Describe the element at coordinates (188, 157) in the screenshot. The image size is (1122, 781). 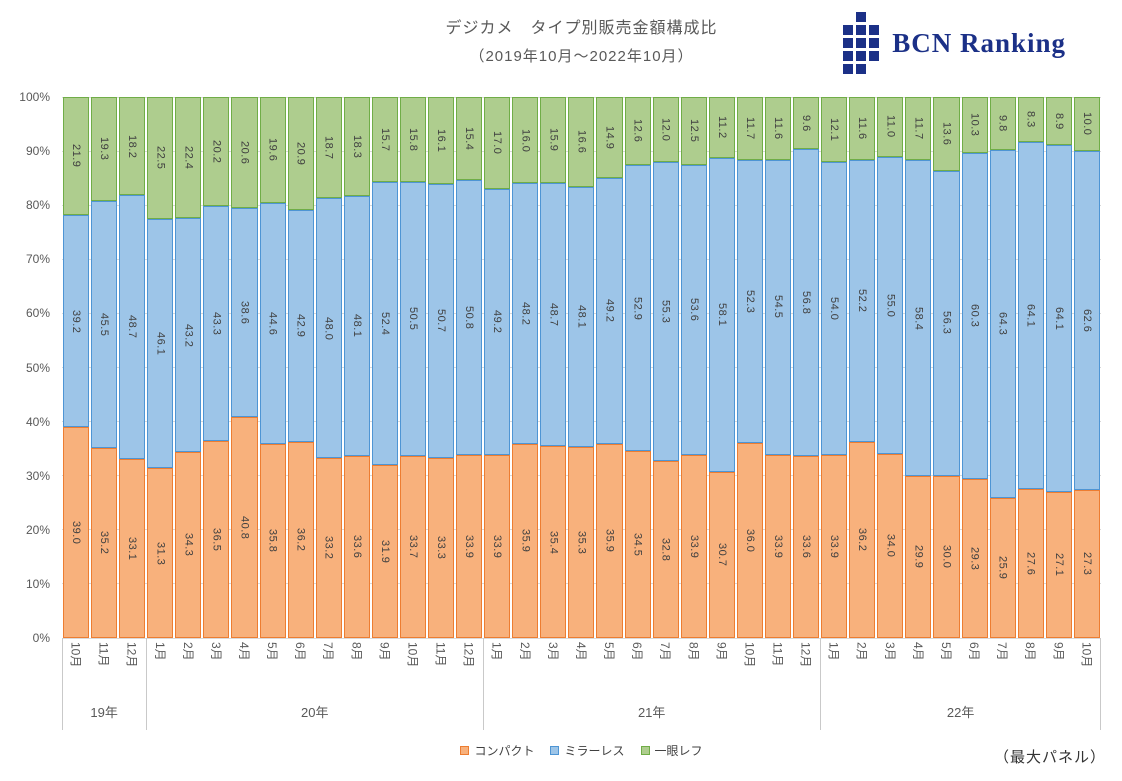
I see `data-label: 22.4` at that location.